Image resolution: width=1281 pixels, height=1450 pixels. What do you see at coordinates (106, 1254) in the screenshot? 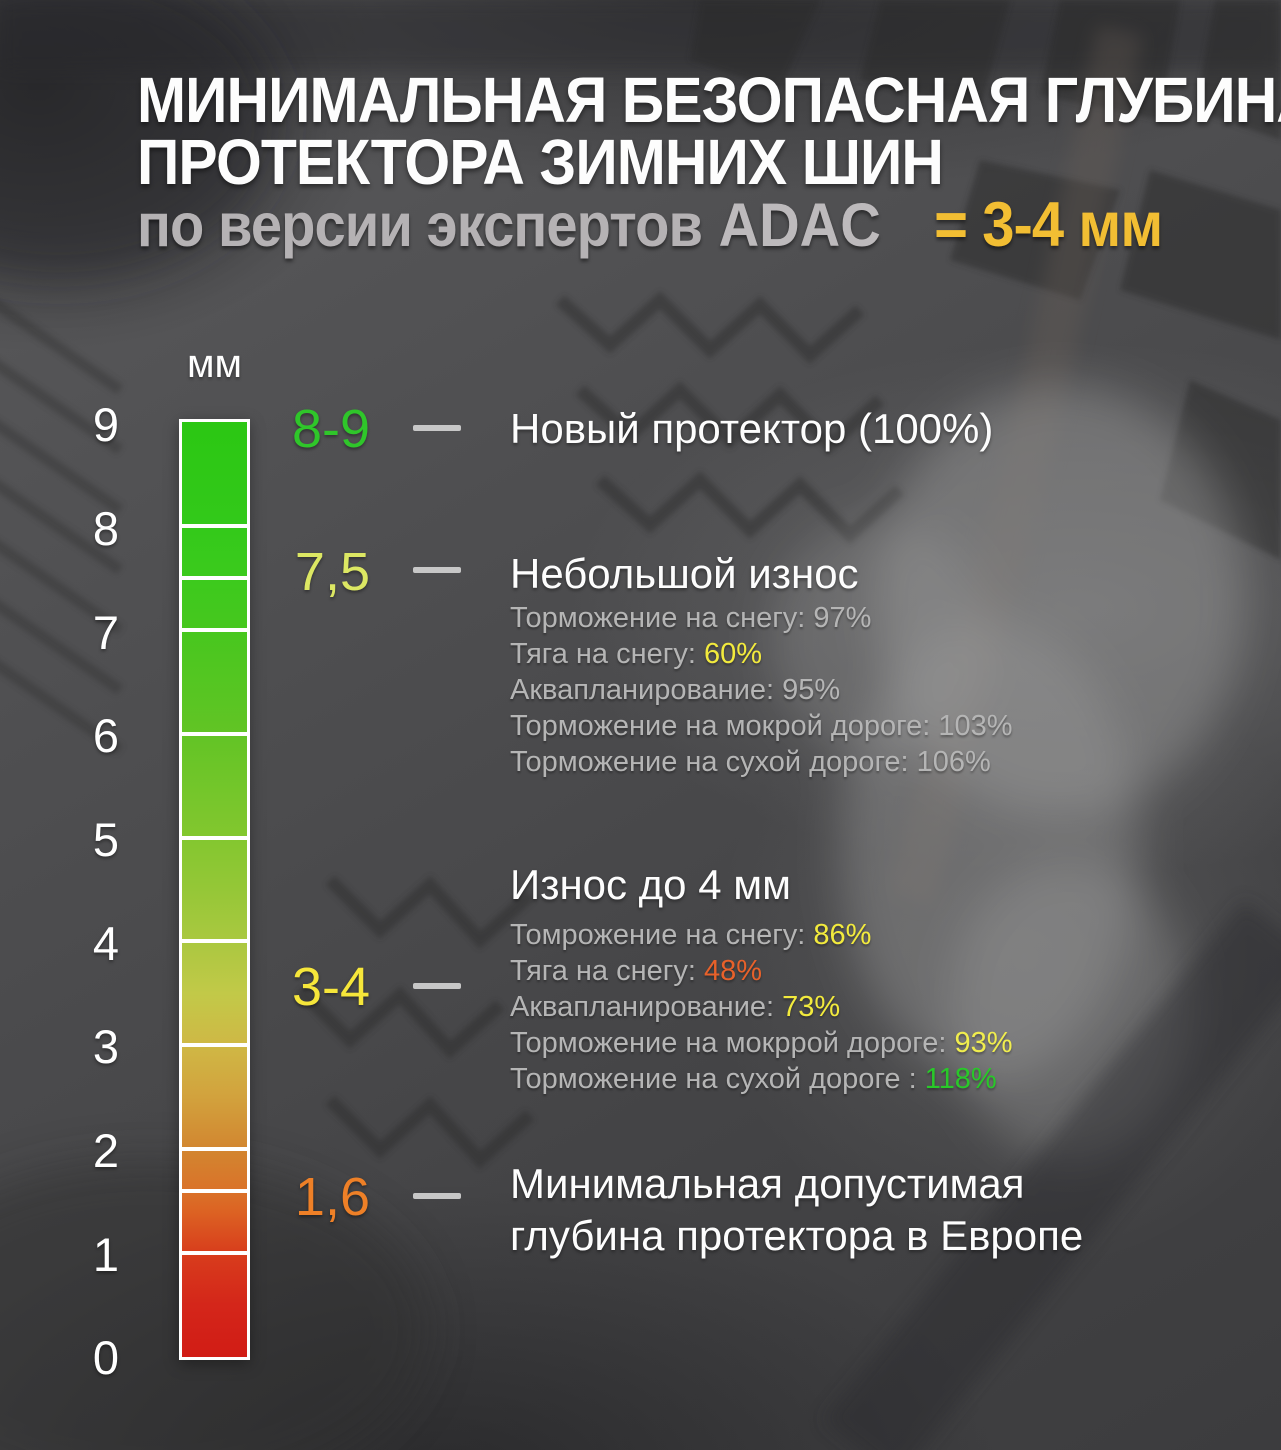
I see `scale-tick-1: 1` at bounding box center [106, 1254].